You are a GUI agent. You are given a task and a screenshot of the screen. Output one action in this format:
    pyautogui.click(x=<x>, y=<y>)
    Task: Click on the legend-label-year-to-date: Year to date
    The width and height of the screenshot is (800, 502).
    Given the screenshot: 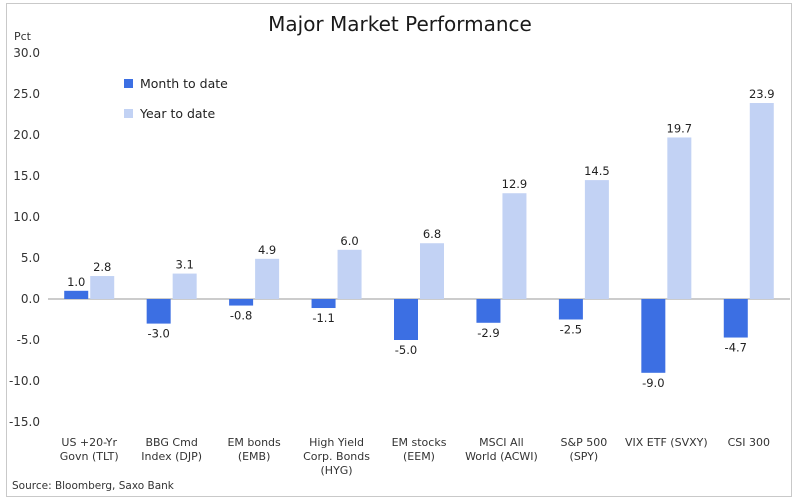 What is the action you would take?
    pyautogui.click(x=177, y=113)
    